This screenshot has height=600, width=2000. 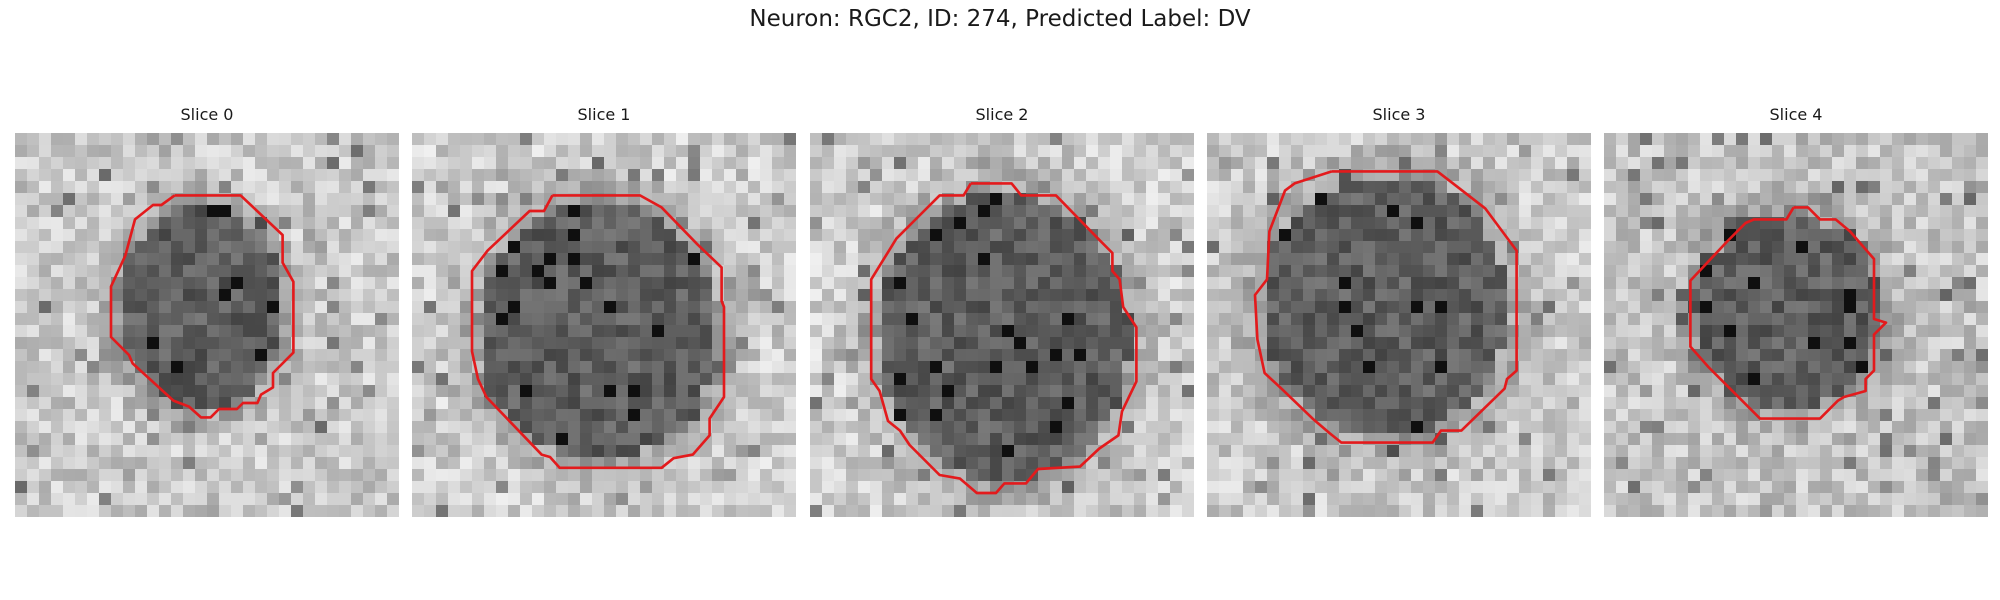 What do you see at coordinates (207, 114) in the screenshot?
I see `slice-title-0: Slice 0` at bounding box center [207, 114].